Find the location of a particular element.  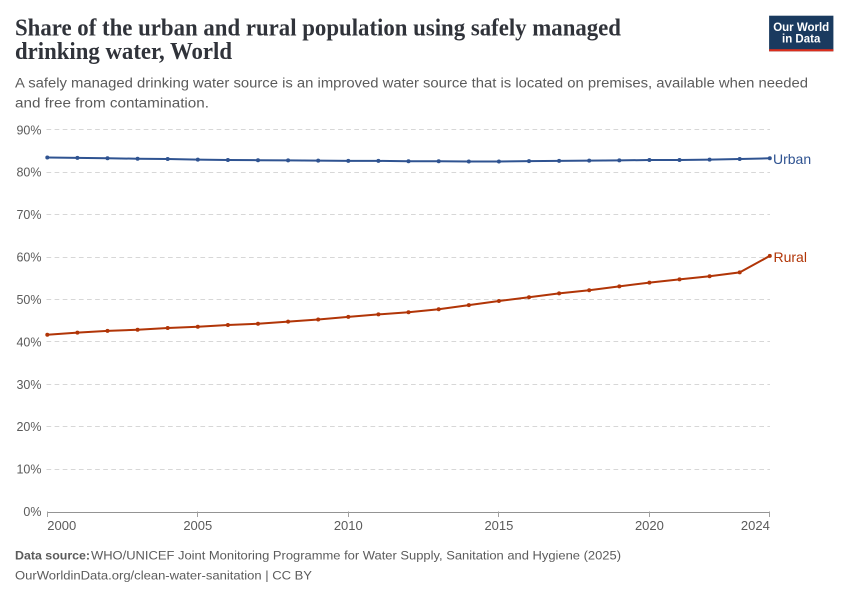

svg-text: drinking water, World is located at coordinates (124, 52).